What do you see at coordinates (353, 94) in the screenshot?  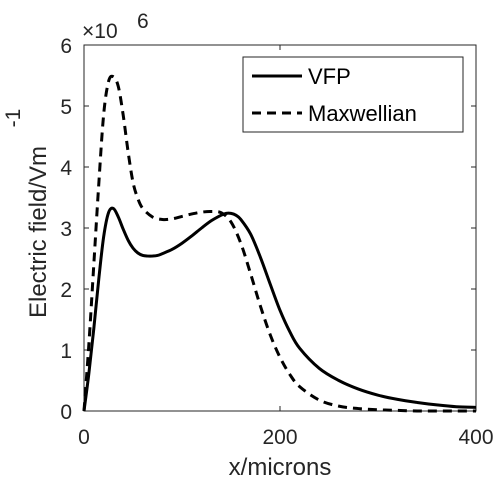 I see `legend: VFP Maxwellian` at bounding box center [353, 94].